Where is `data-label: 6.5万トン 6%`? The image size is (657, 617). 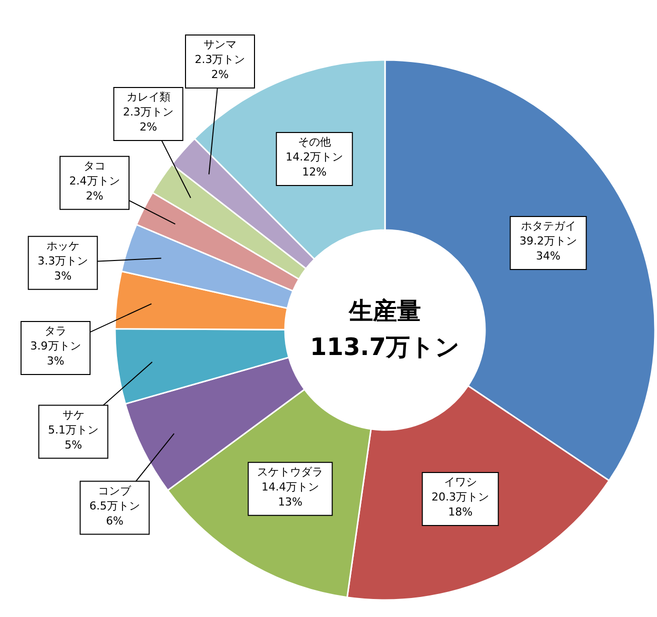
data-label: 6.5万トン 6% is located at coordinates (114, 513).